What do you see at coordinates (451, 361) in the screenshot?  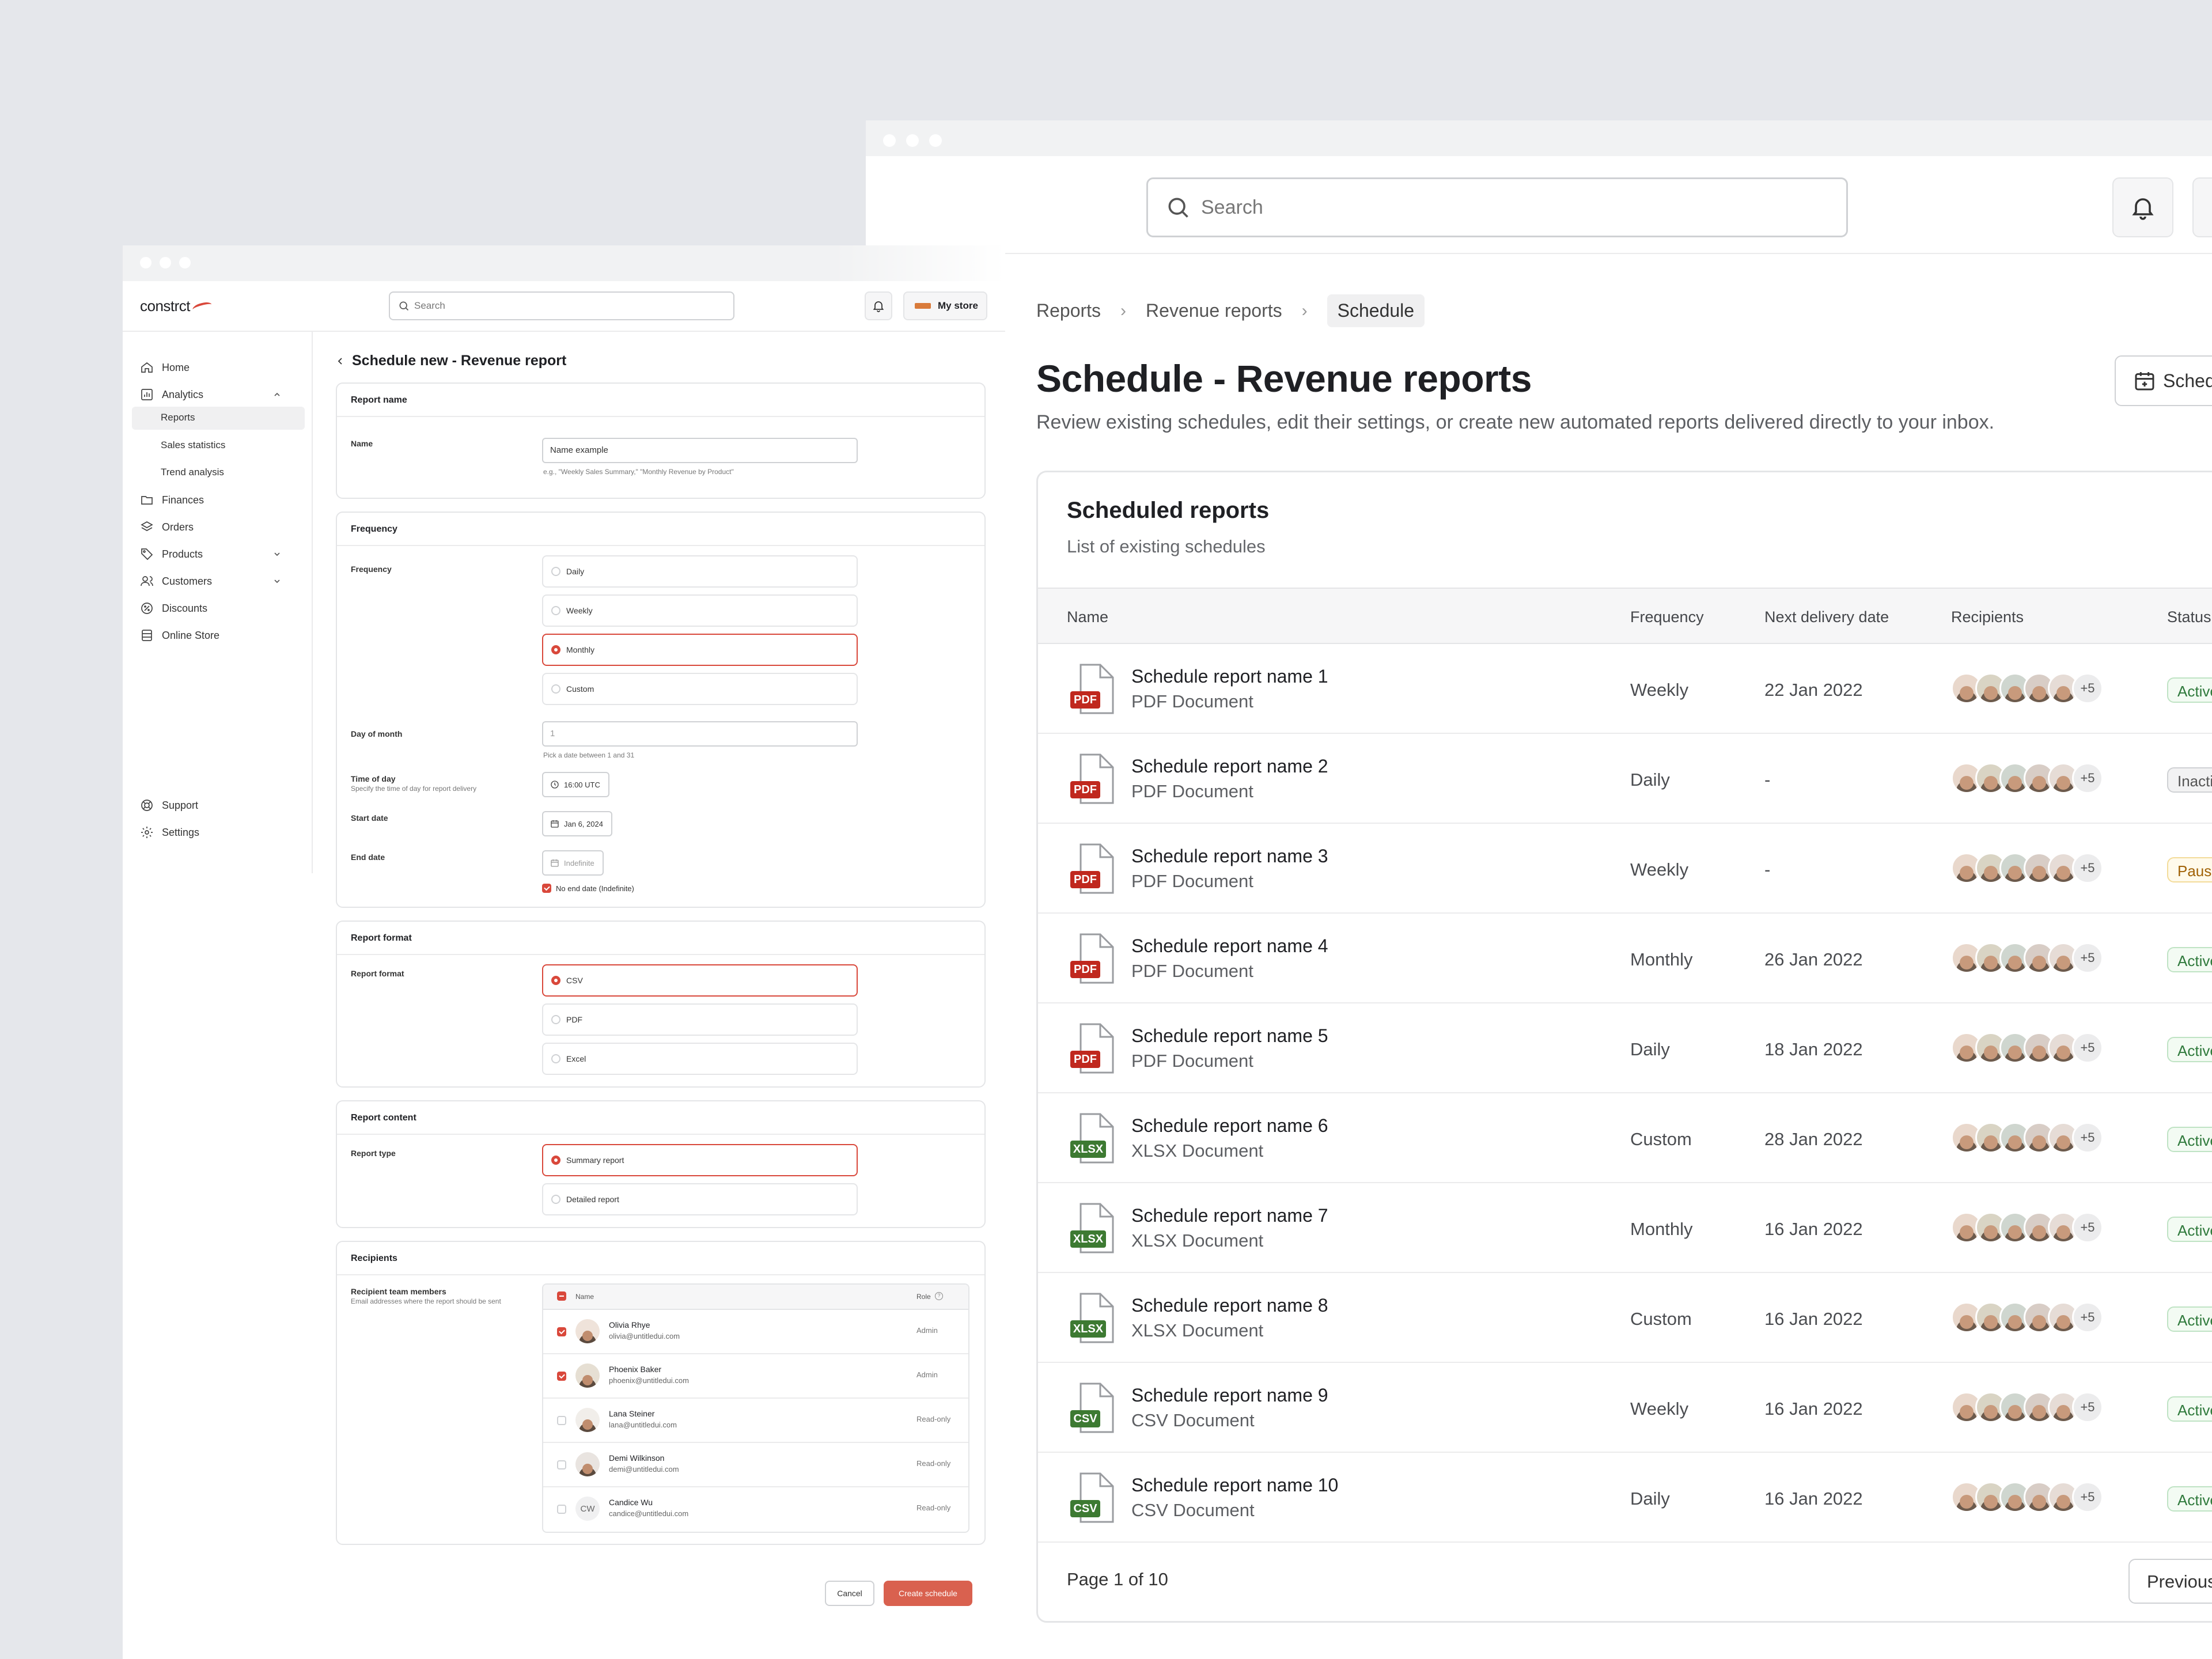 I see `back-link: Schedule new - Revenue report` at bounding box center [451, 361].